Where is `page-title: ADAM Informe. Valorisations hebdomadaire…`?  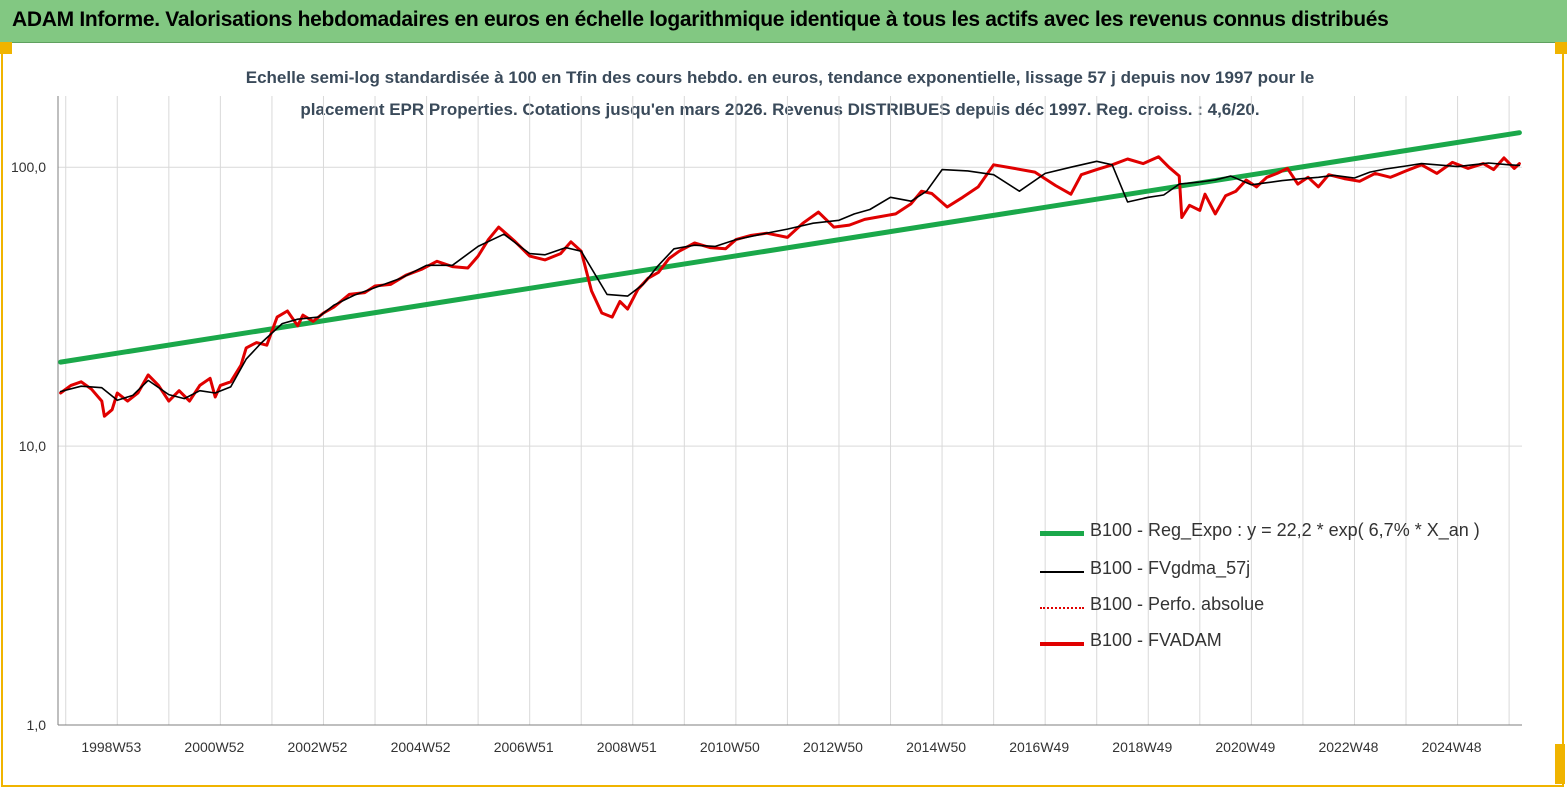
page-title: ADAM Informe. Valorisations hebdomadaire… is located at coordinates (700, 19).